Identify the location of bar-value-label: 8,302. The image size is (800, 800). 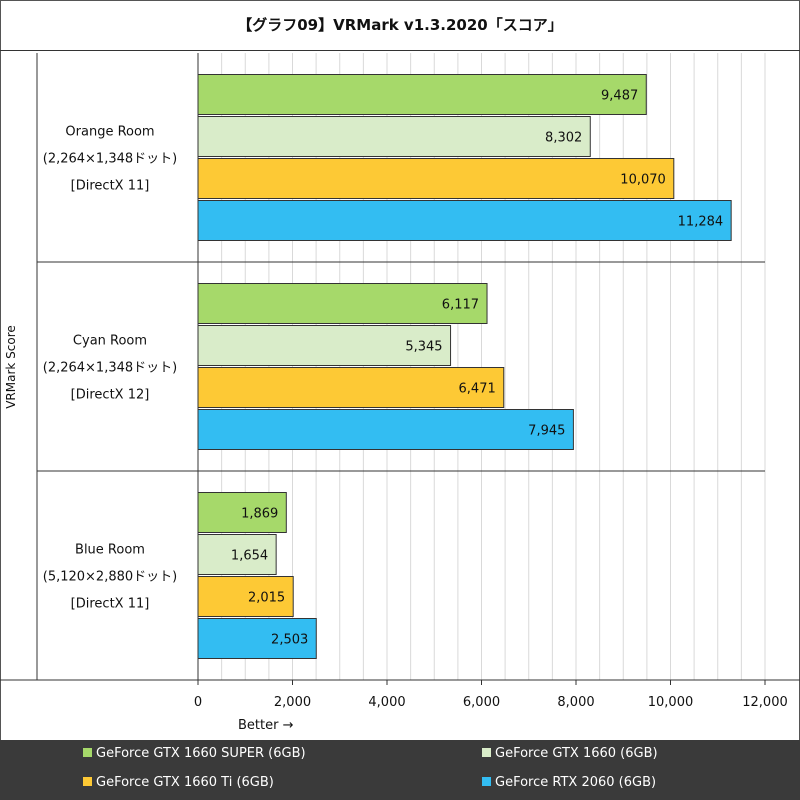
(563, 138).